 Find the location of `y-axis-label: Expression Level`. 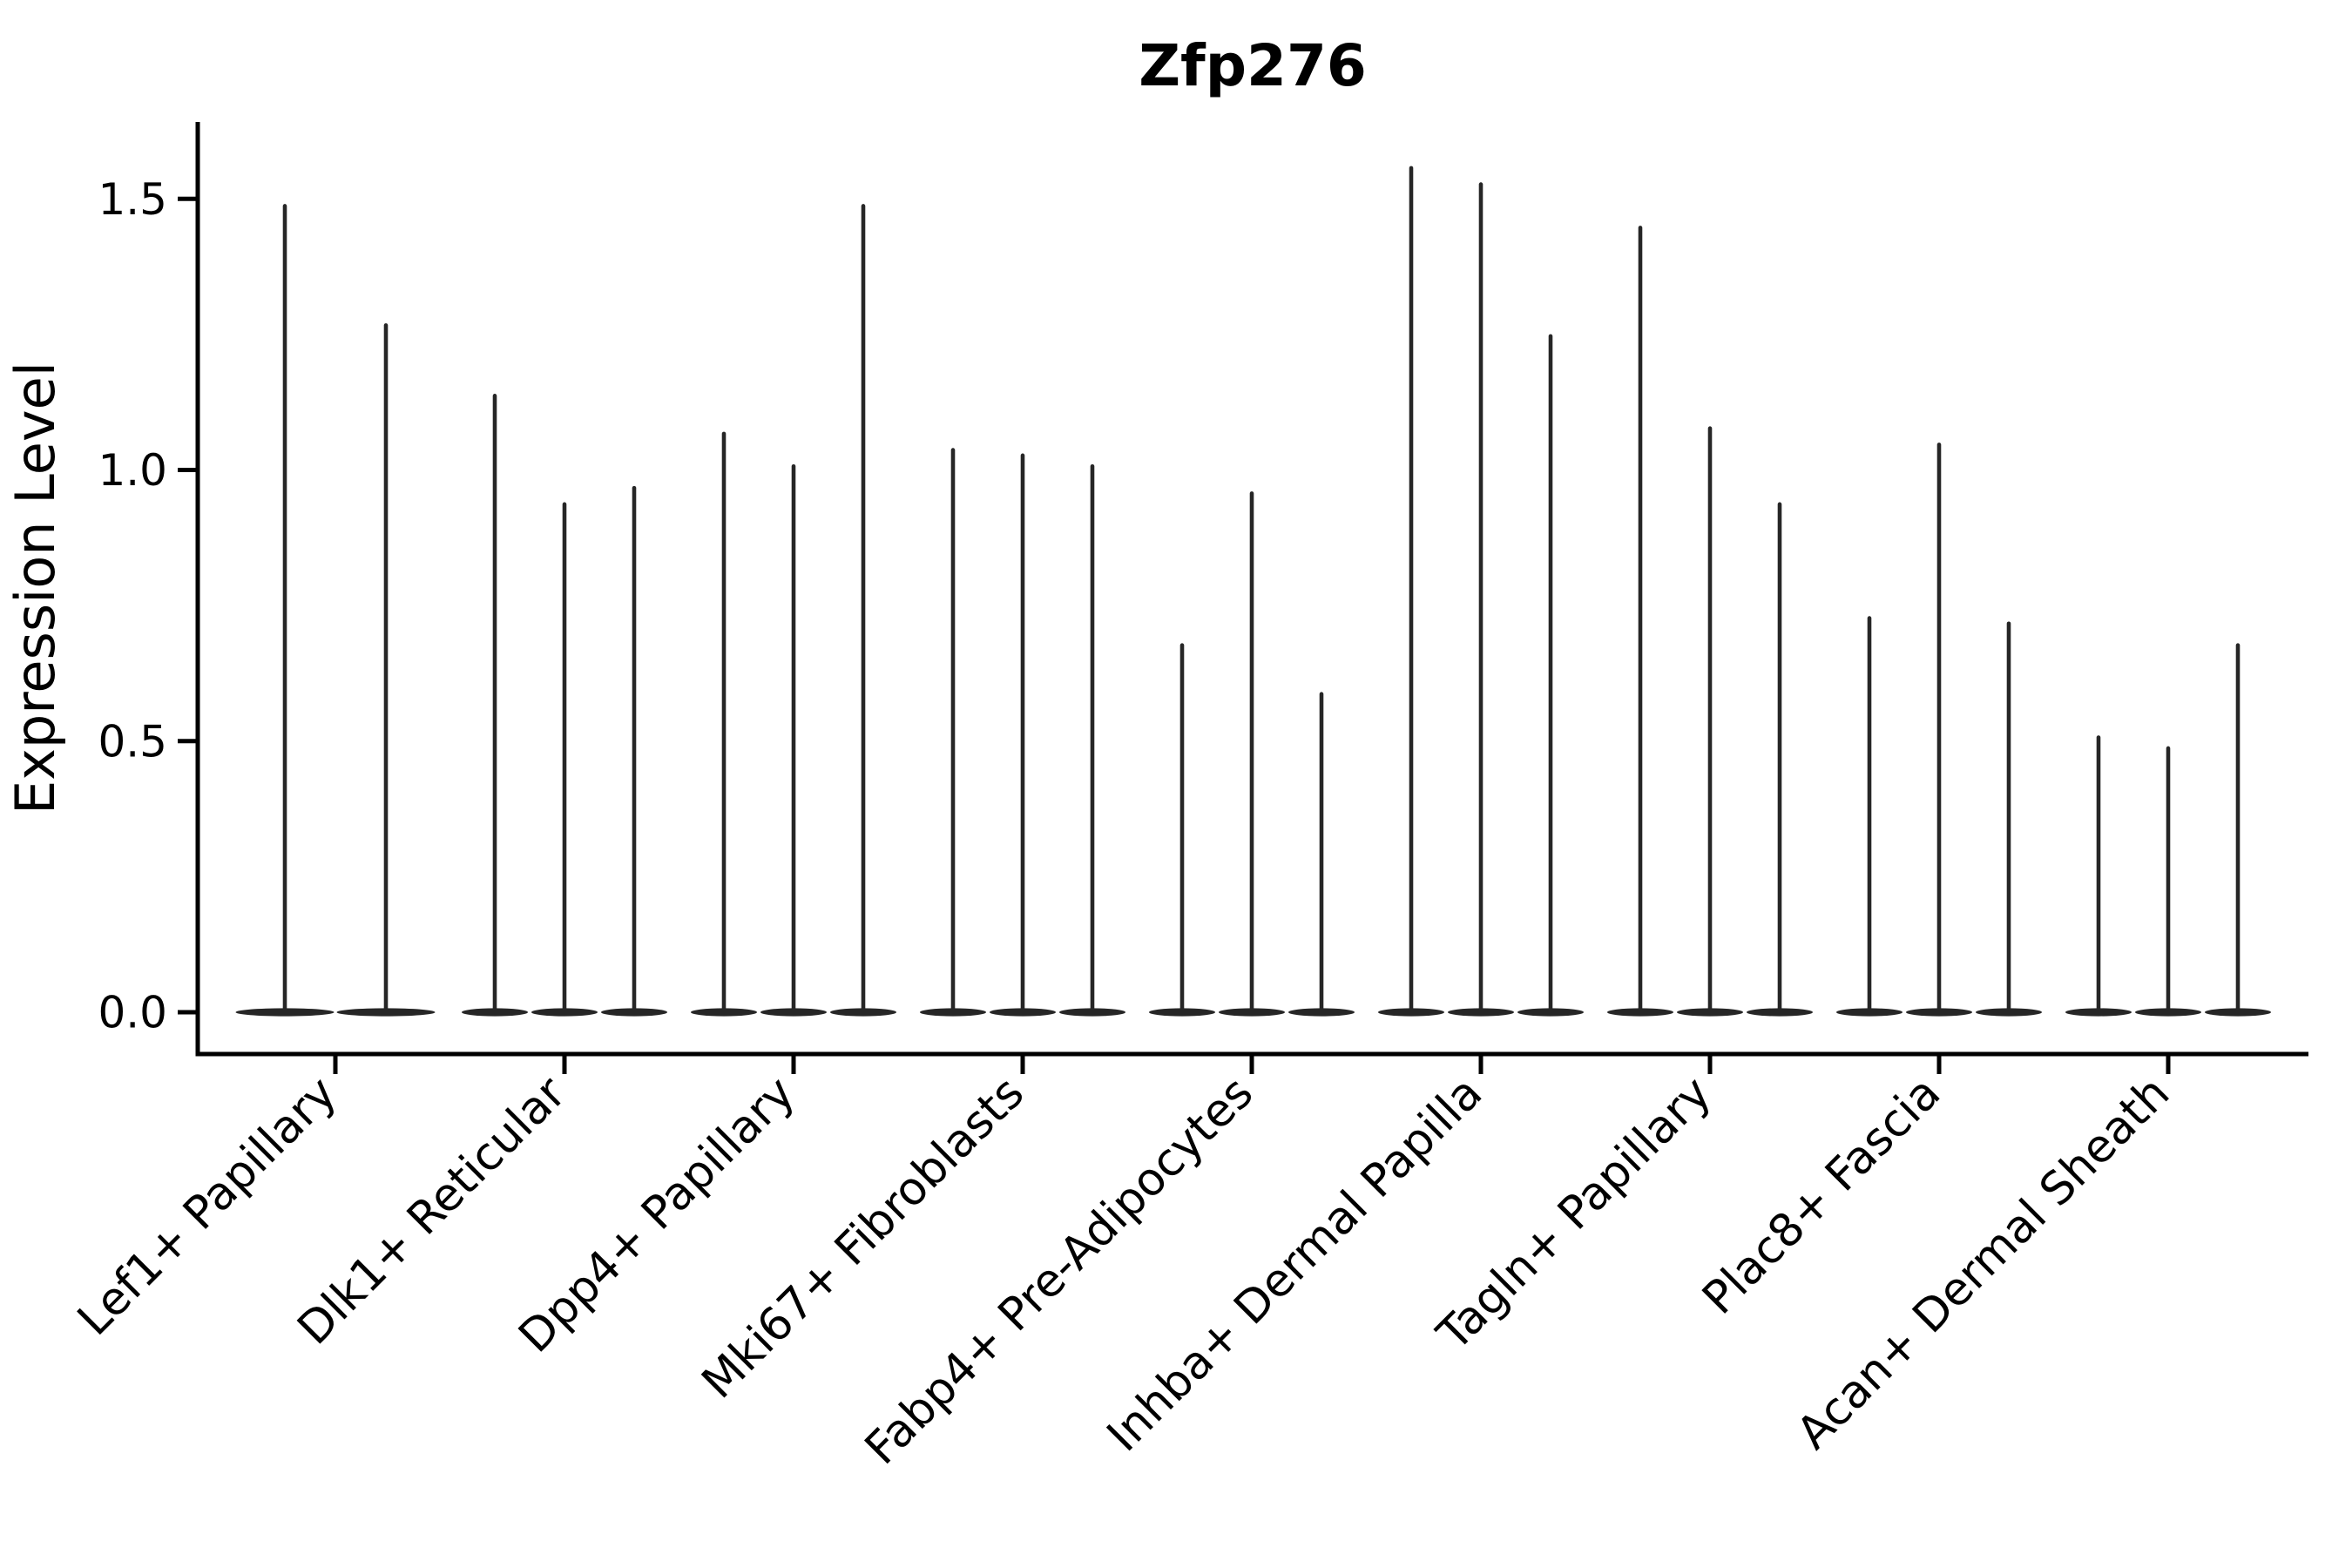

y-axis-label: Expression Level is located at coordinates (35, 588).